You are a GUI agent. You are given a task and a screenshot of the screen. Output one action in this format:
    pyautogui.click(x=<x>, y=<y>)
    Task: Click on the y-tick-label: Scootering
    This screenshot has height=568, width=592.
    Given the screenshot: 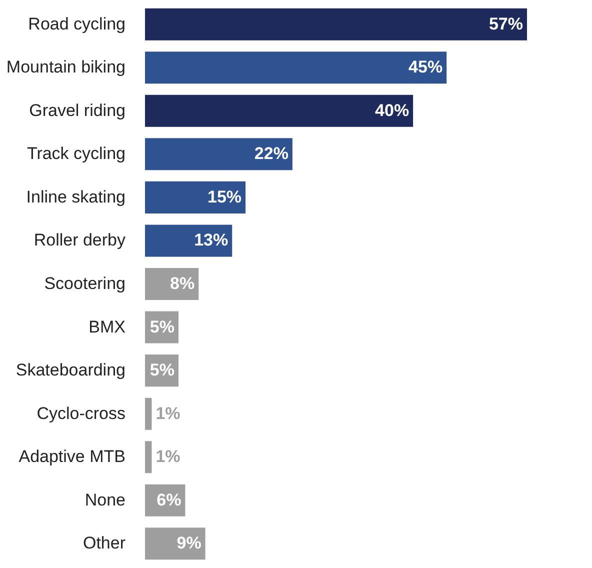 What is the action you would take?
    pyautogui.click(x=85, y=283)
    